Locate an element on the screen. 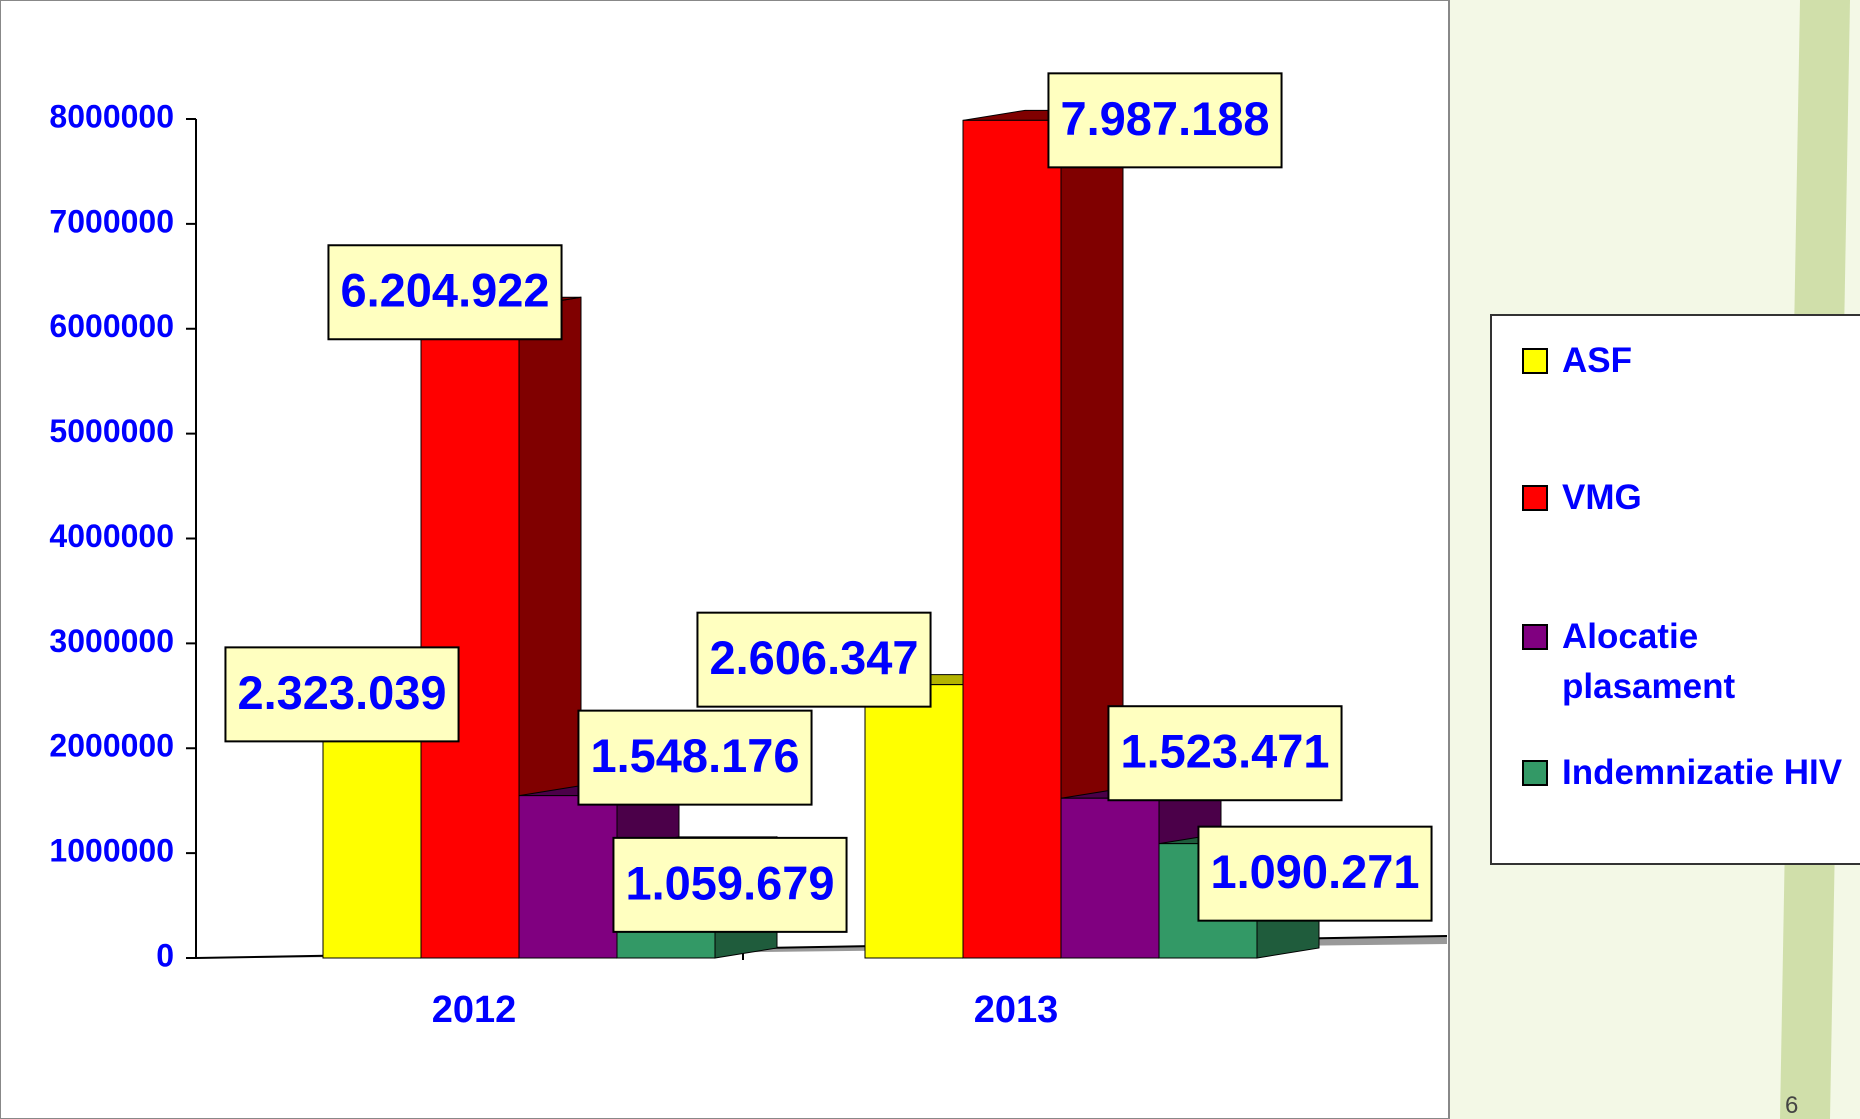 Image resolution: width=1860 pixels, height=1119 pixels. y-tick-label: 6000000 is located at coordinates (111, 326).